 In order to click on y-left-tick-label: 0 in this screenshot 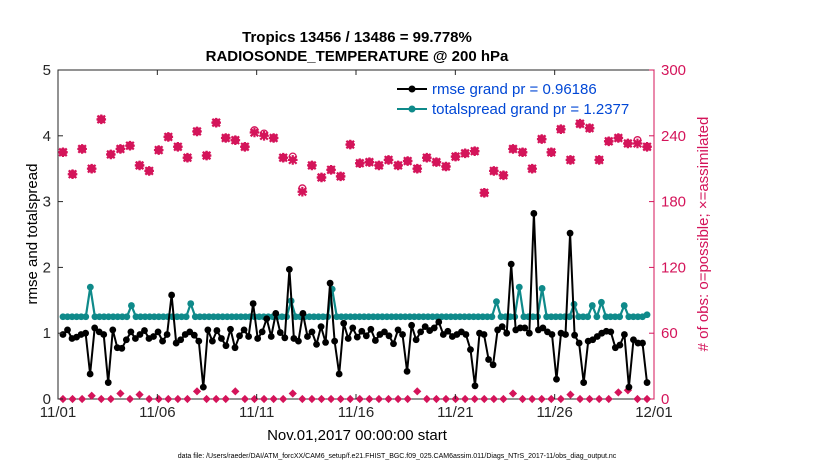, I will do `click(47, 399)`.